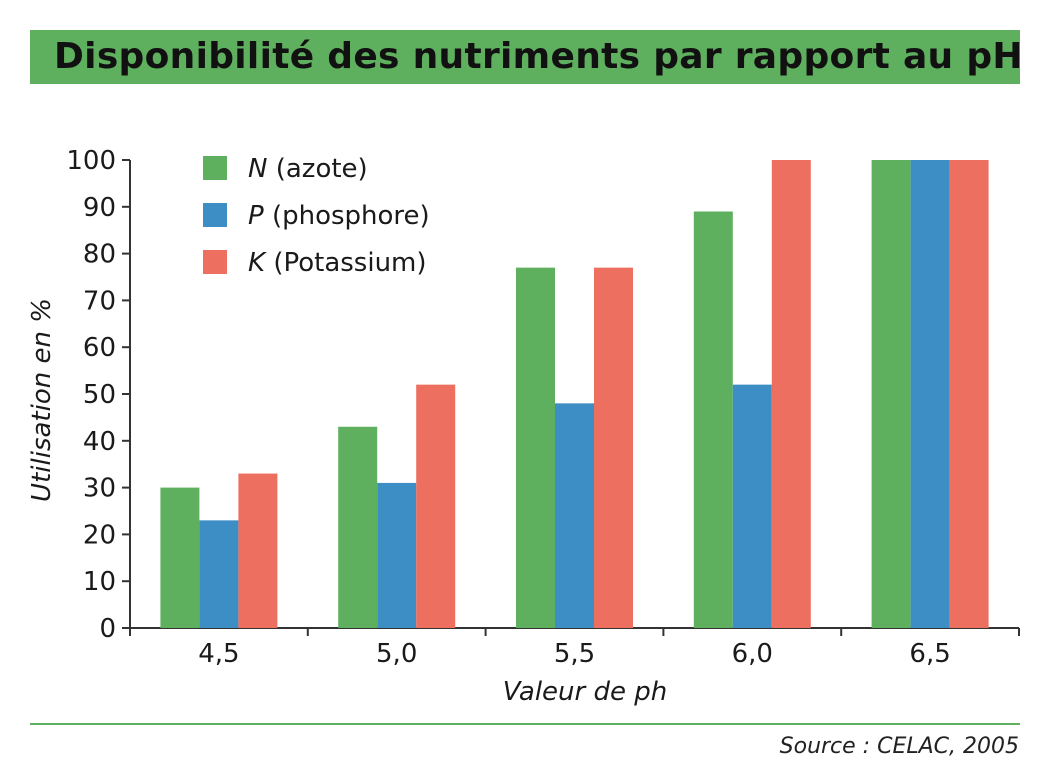 The height and width of the screenshot is (765, 1047). What do you see at coordinates (107, 629) in the screenshot?
I see `y-tick-label: 0` at bounding box center [107, 629].